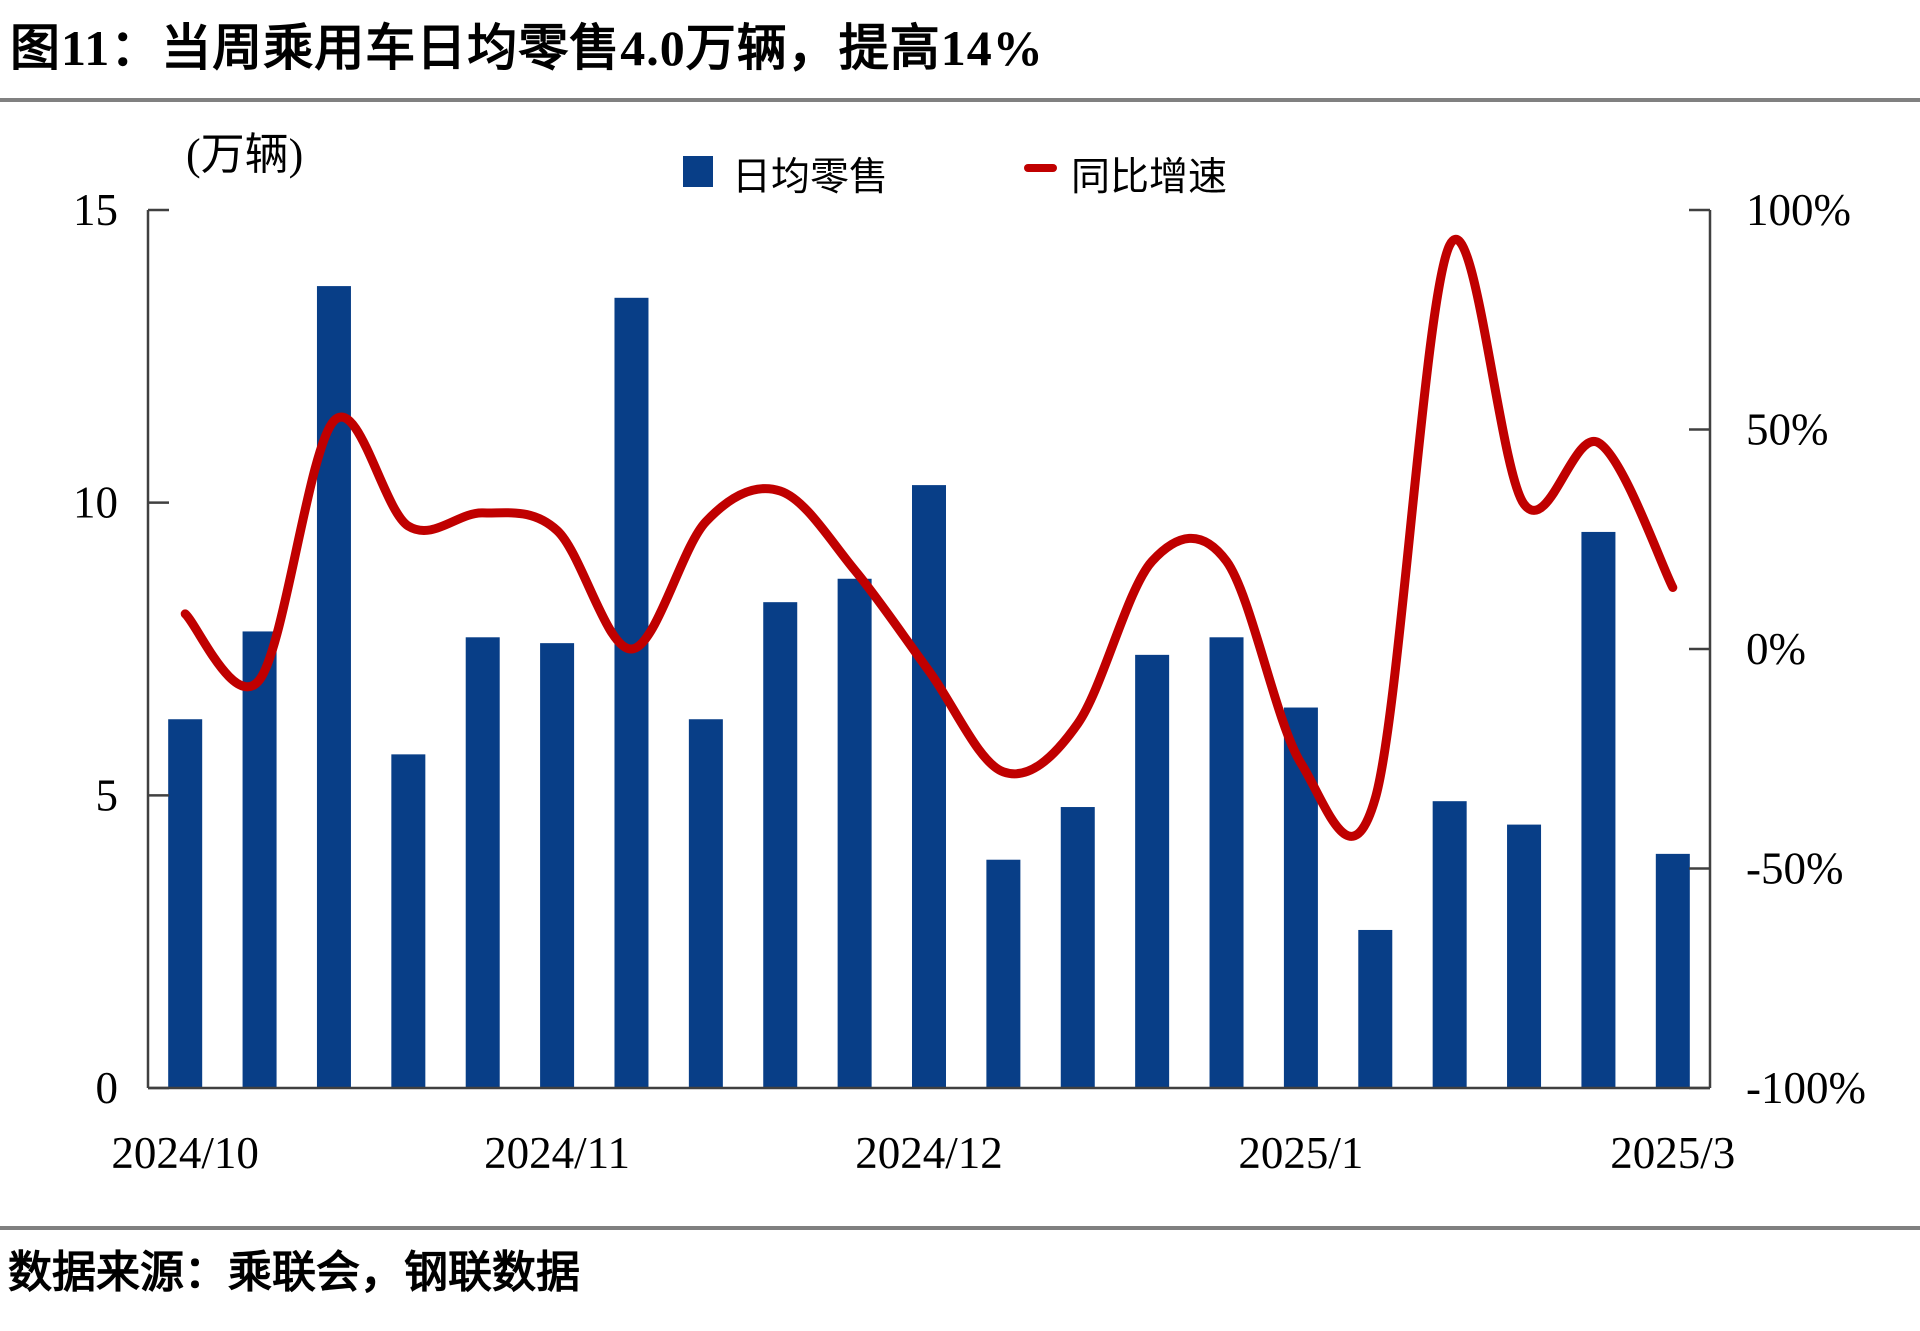 The image size is (1920, 1331). Describe the element at coordinates (1806, 1088) in the screenshot. I see `right-axis-tick-label: -100%` at that location.